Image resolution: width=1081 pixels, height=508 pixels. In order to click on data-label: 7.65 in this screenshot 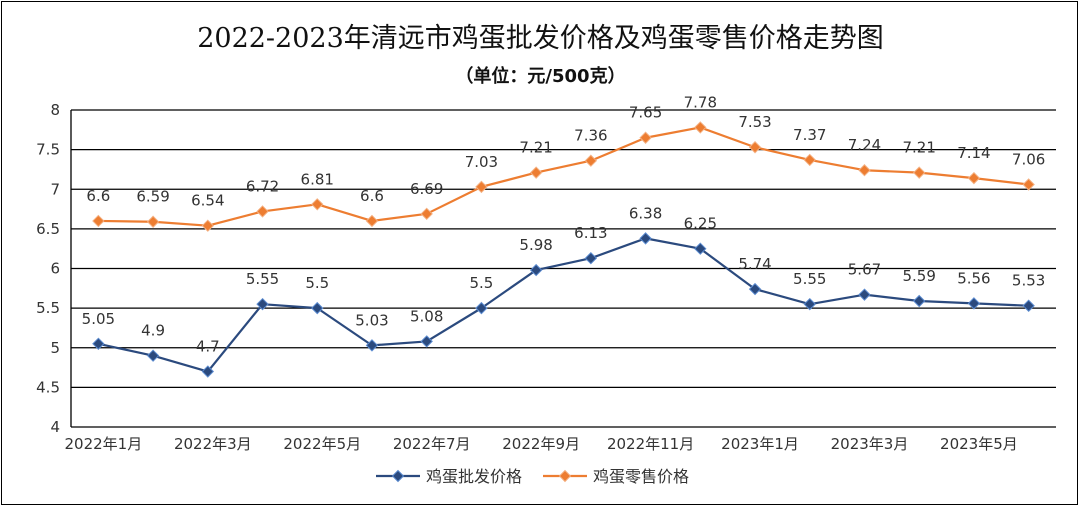, I will do `click(645, 113)`.